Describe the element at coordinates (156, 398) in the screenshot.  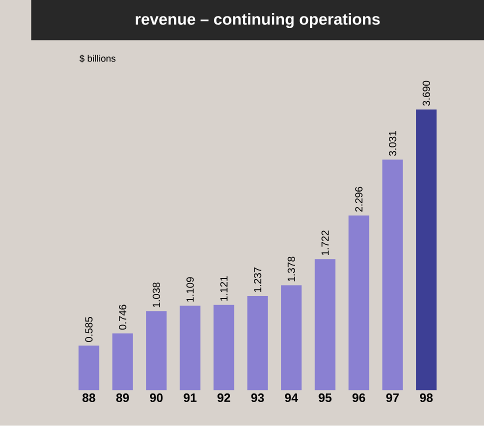
I see `x-tick-label: 90` at that location.